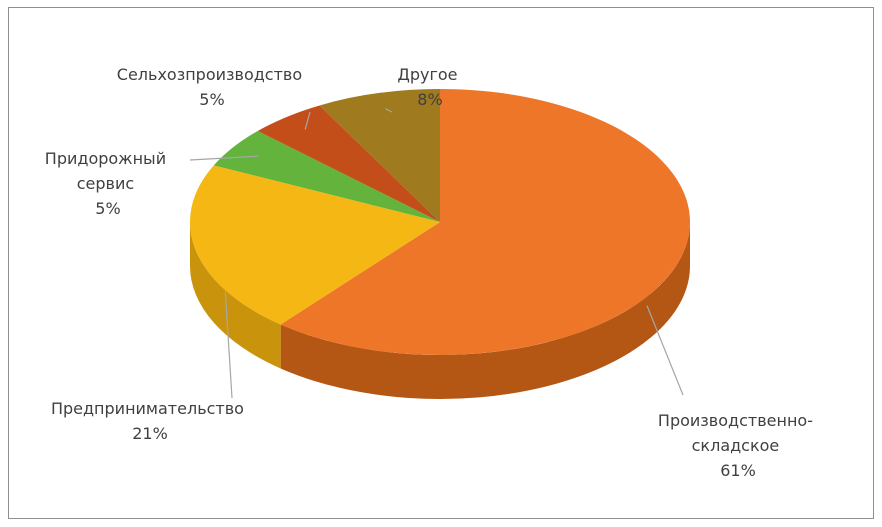  Describe the element at coordinates (150, 433) in the screenshot. I see `slice-value-entrepreneurship: 21%` at that location.